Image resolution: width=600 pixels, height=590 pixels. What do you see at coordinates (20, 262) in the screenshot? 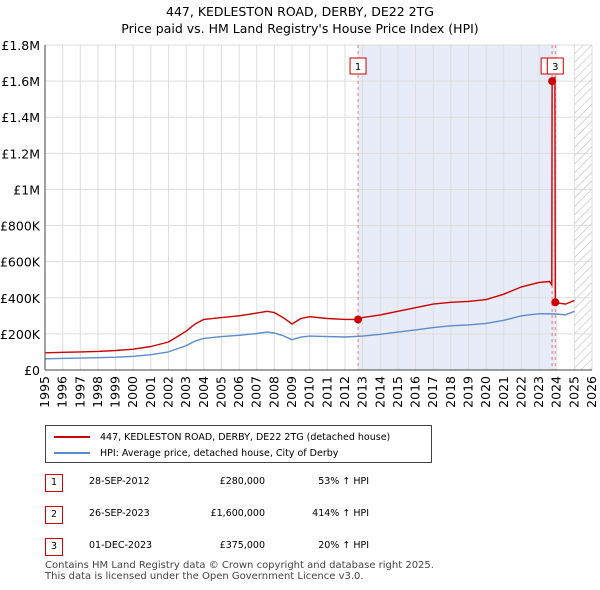
I see `y-tick-label: £600K` at bounding box center [20, 262].